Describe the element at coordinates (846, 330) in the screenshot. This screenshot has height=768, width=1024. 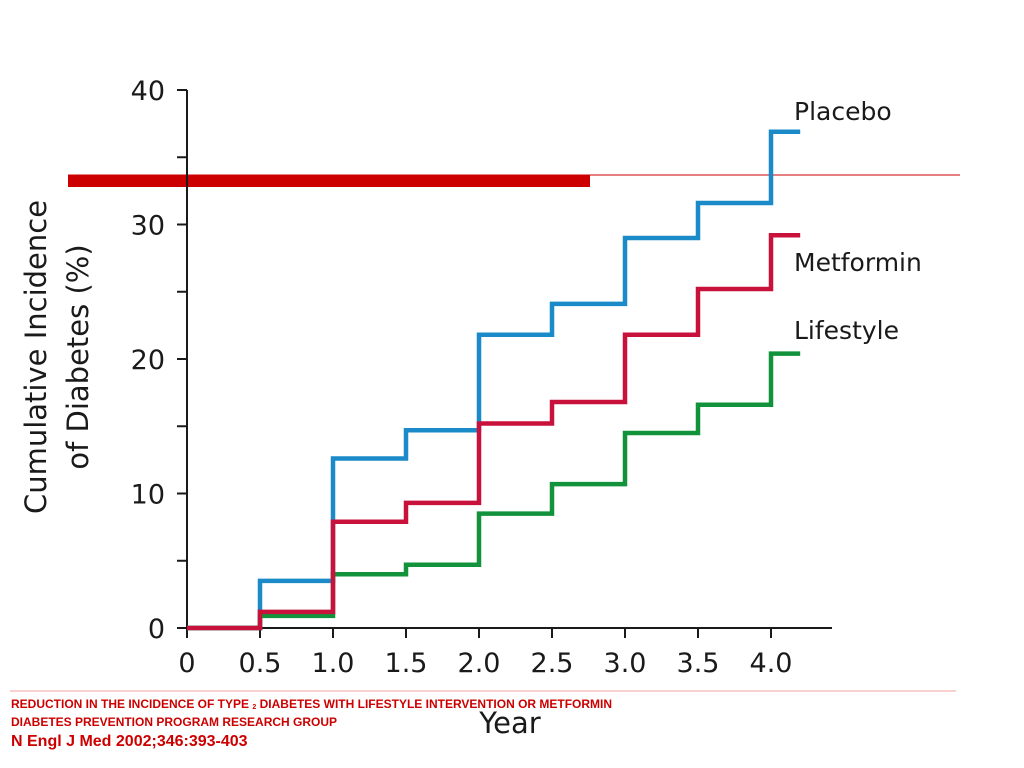
I see `series-label-lifestyle: Lifestyle` at that location.